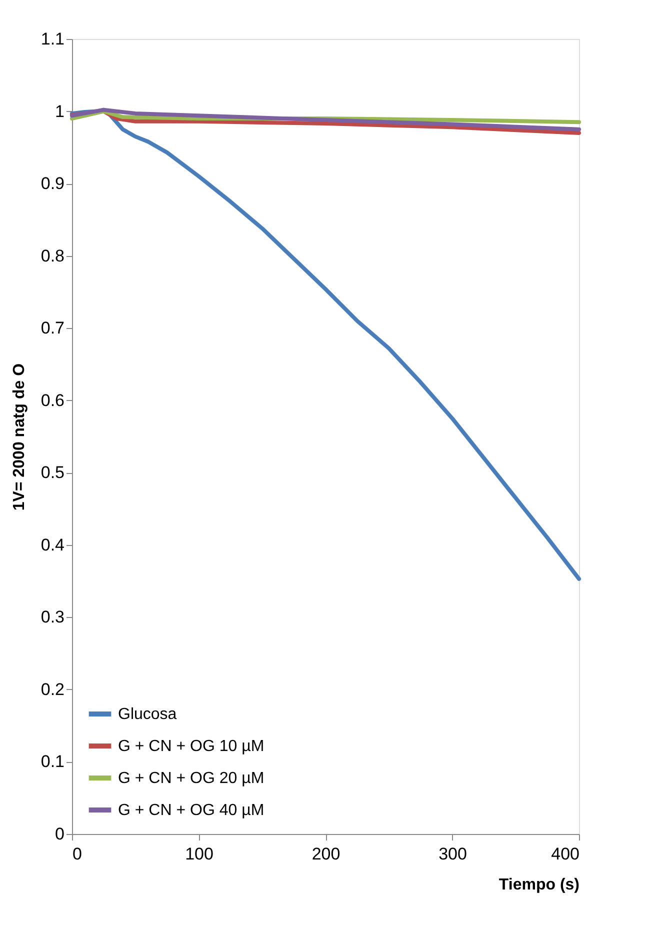 Image resolution: width=653 pixels, height=926 pixels. What do you see at coordinates (191, 746) in the screenshot?
I see `legend-label: G + CN + OG 10 µM` at bounding box center [191, 746].